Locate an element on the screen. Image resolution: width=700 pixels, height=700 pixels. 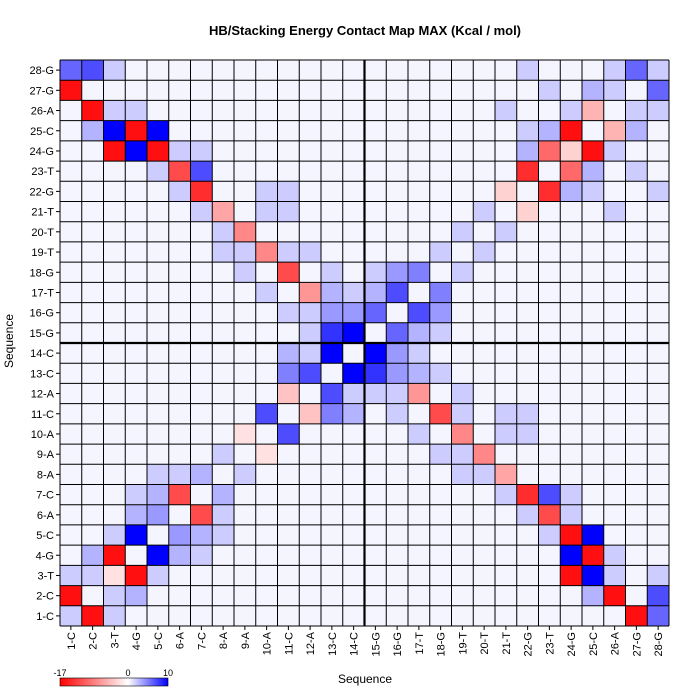
x-tick-label: 8-A is located at coordinates (224, 640).